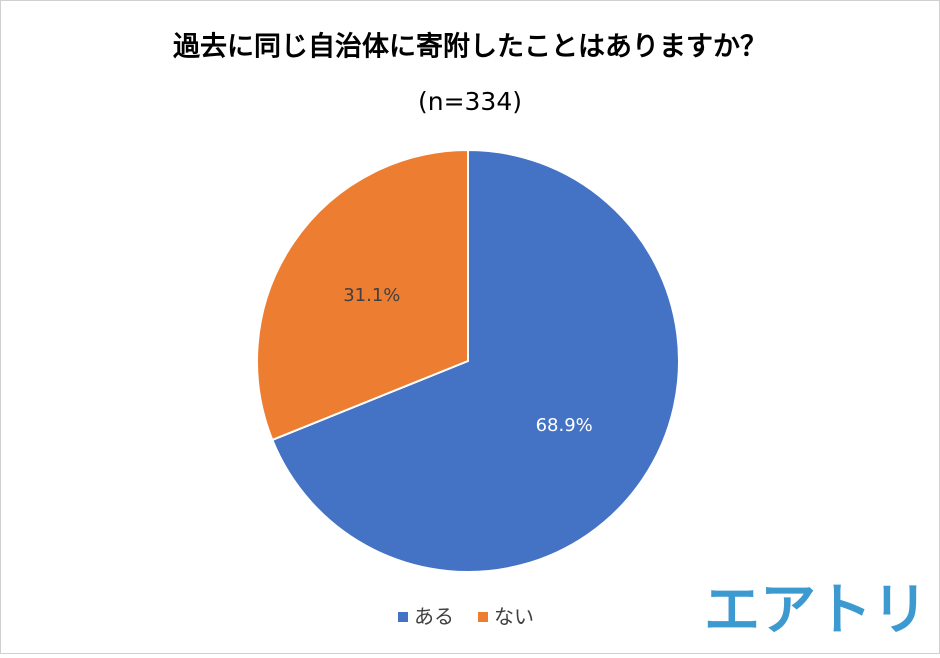 The image size is (940, 658). Describe the element at coordinates (434, 617) in the screenshot. I see `legend-label: ある` at that location.